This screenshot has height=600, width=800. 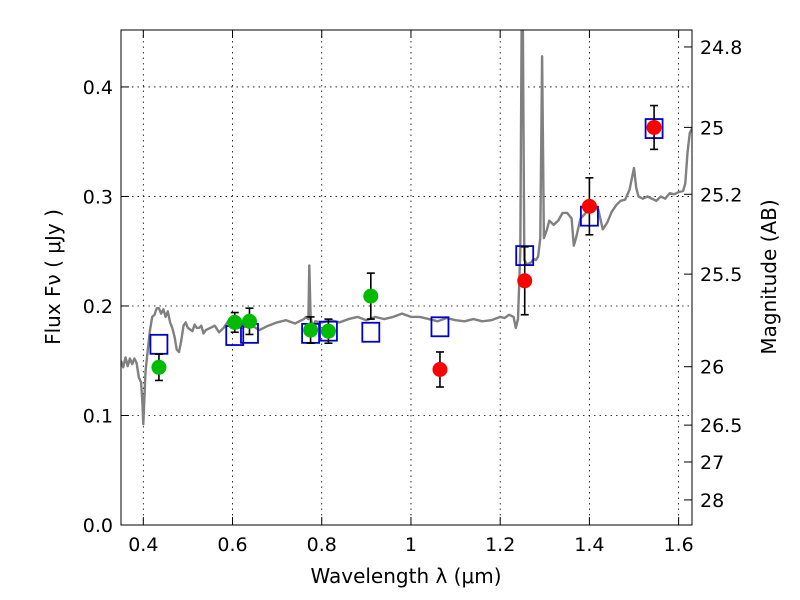 What do you see at coordinates (98, 197) in the screenshot?
I see `y-tick-label: 0.3` at bounding box center [98, 197].